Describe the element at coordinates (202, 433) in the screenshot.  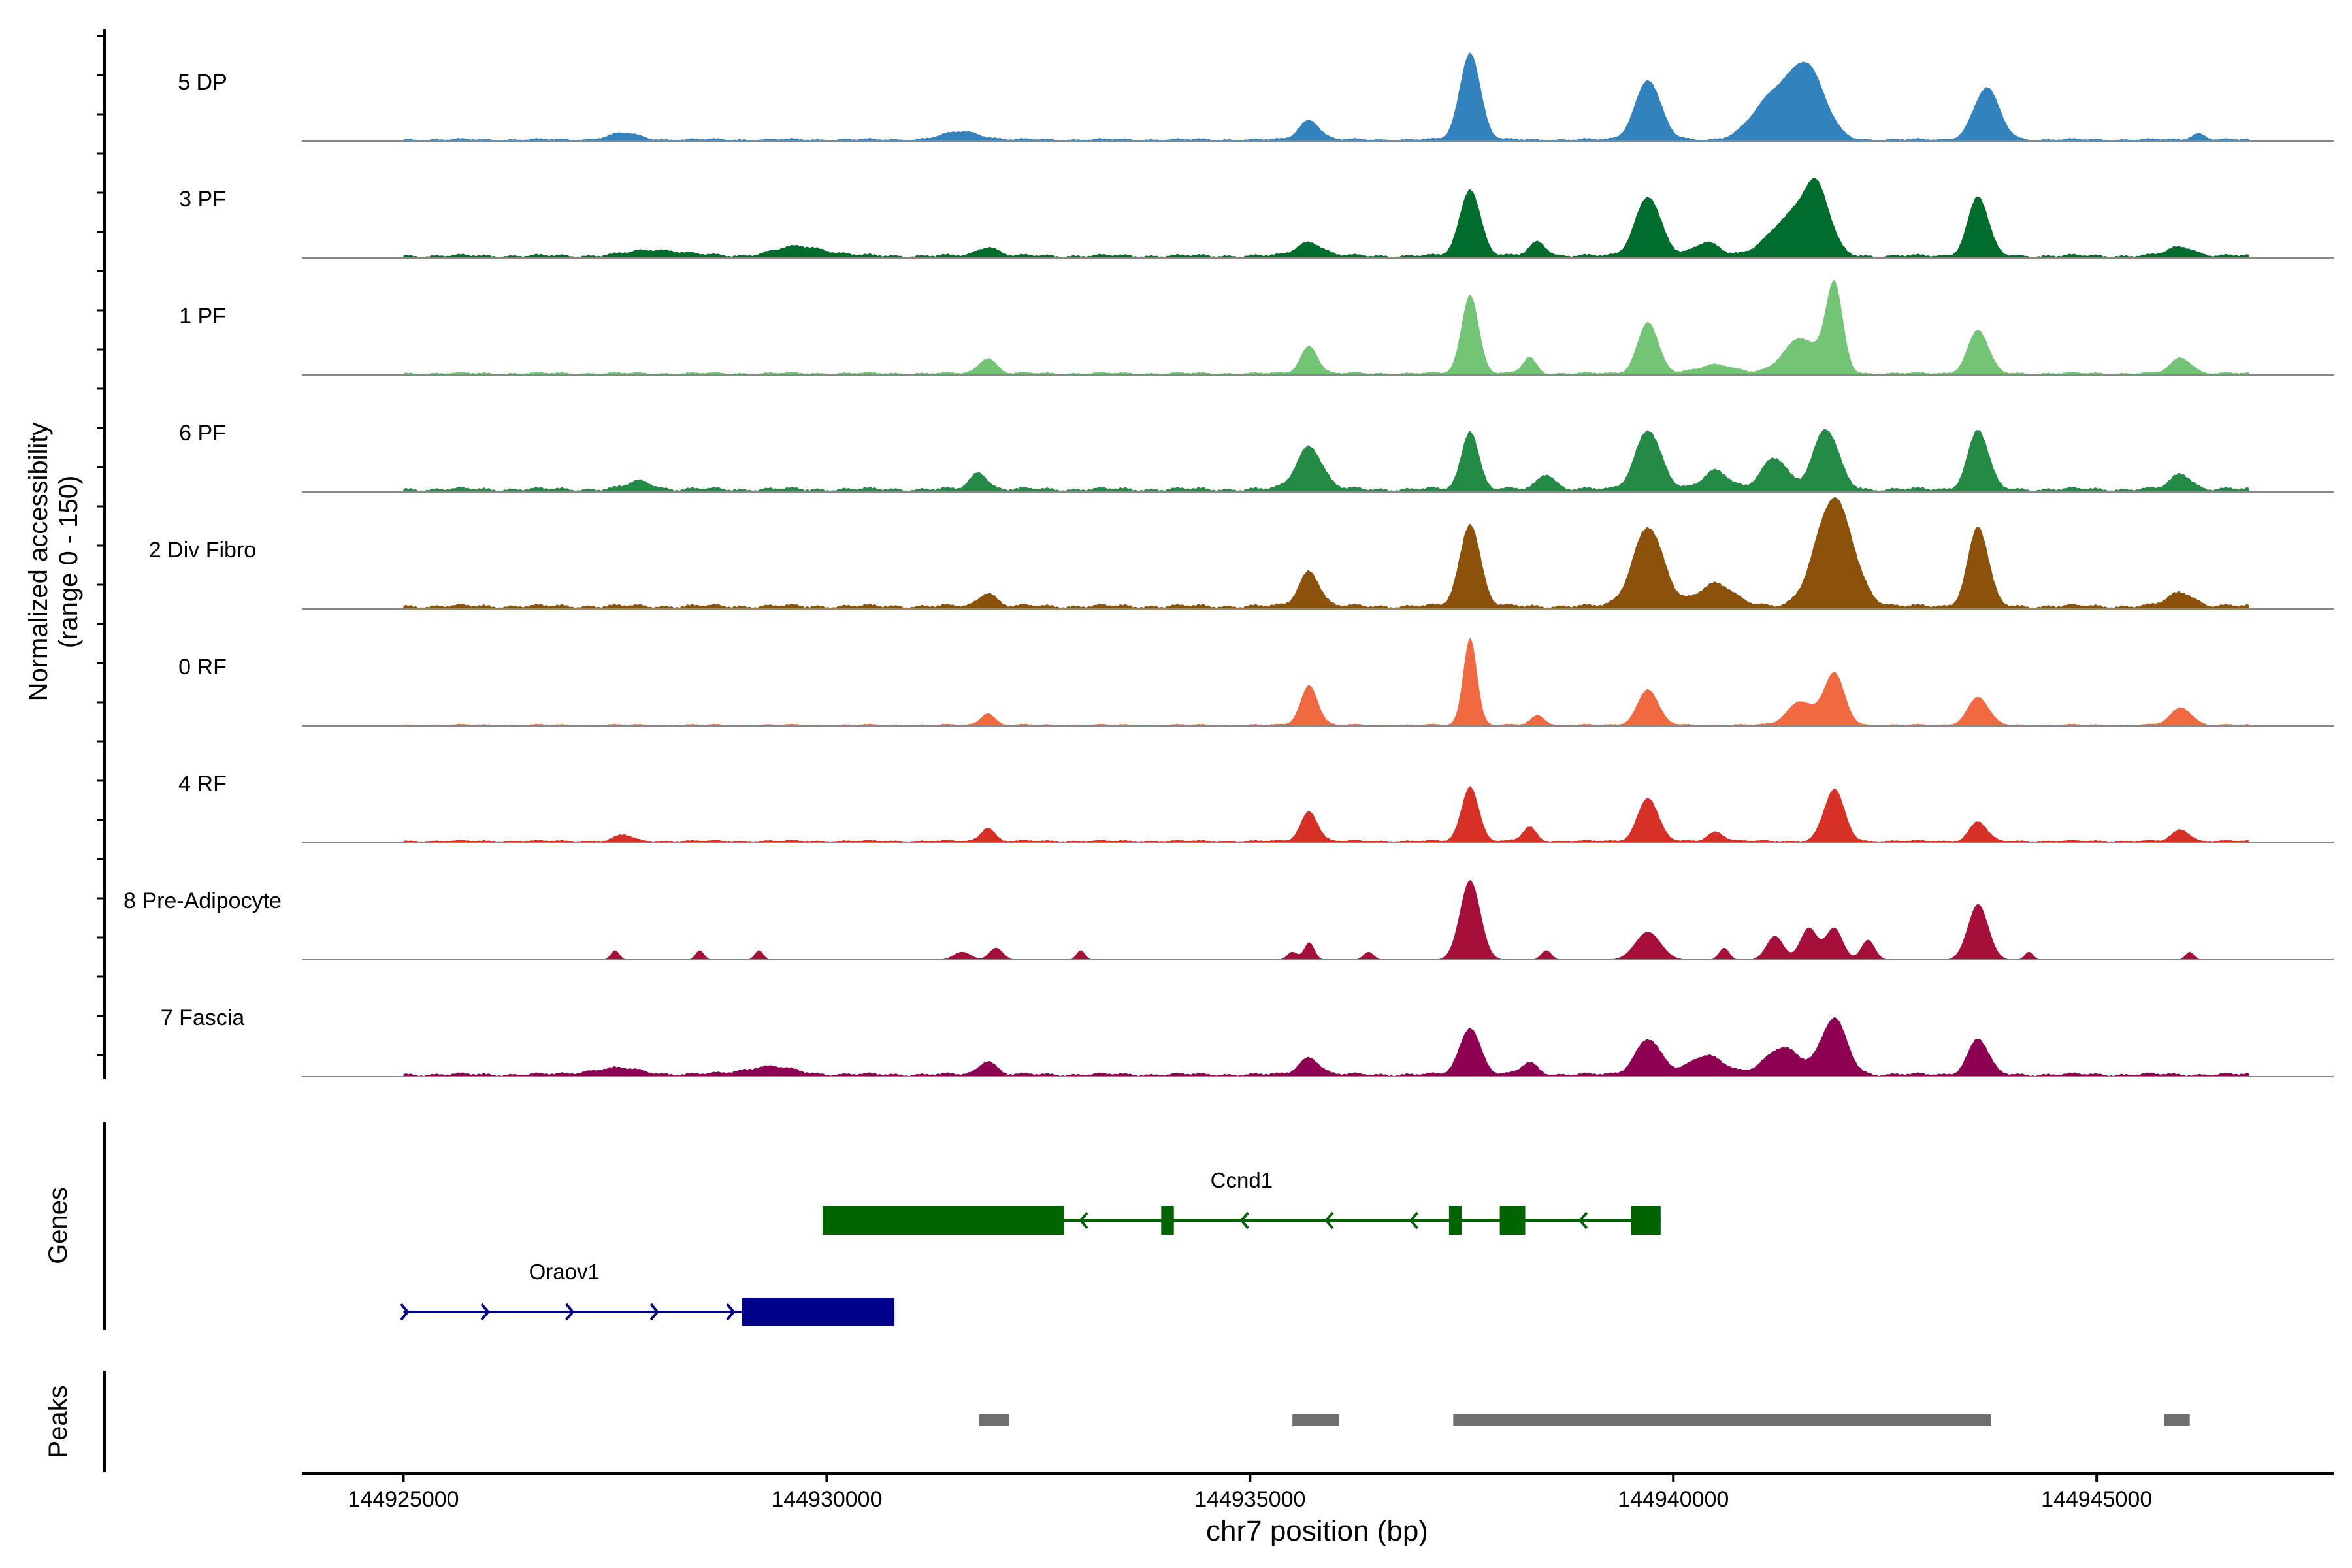
I see `track-label: 6 PF` at that location.